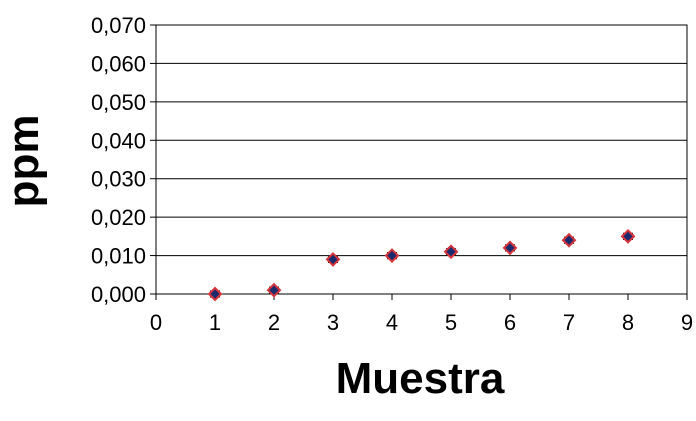  What do you see at coordinates (392, 322) in the screenshot?
I see `x-tick-label: 4` at bounding box center [392, 322].